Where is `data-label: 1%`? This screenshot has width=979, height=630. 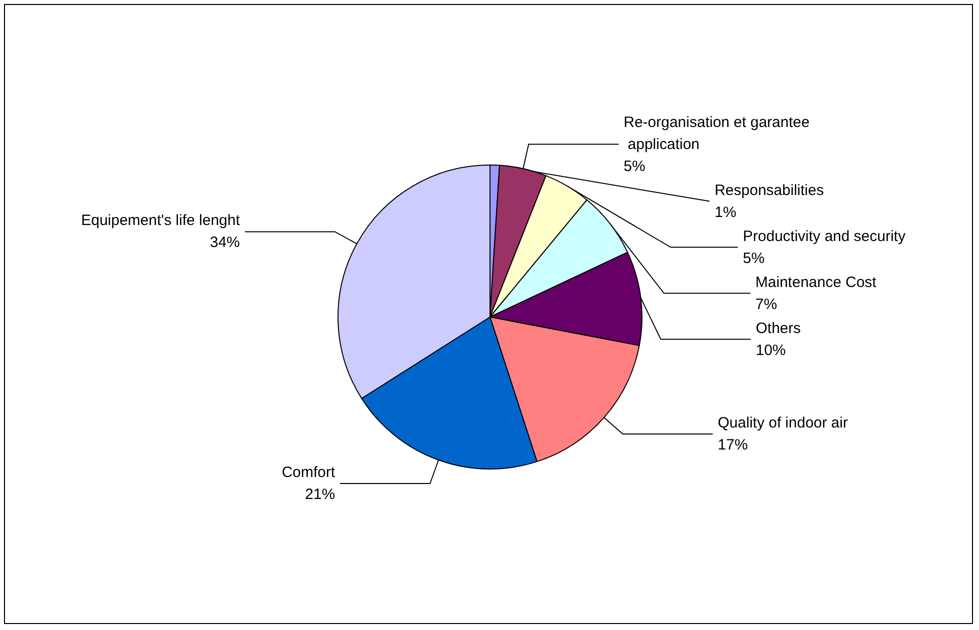
data-label: 1% is located at coordinates (725, 212).